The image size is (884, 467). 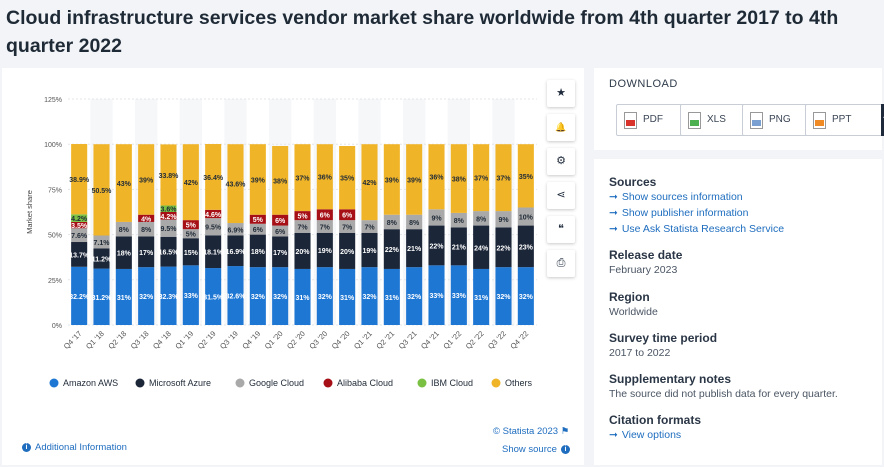 I want to click on data-label: 42%, so click(x=191, y=183).